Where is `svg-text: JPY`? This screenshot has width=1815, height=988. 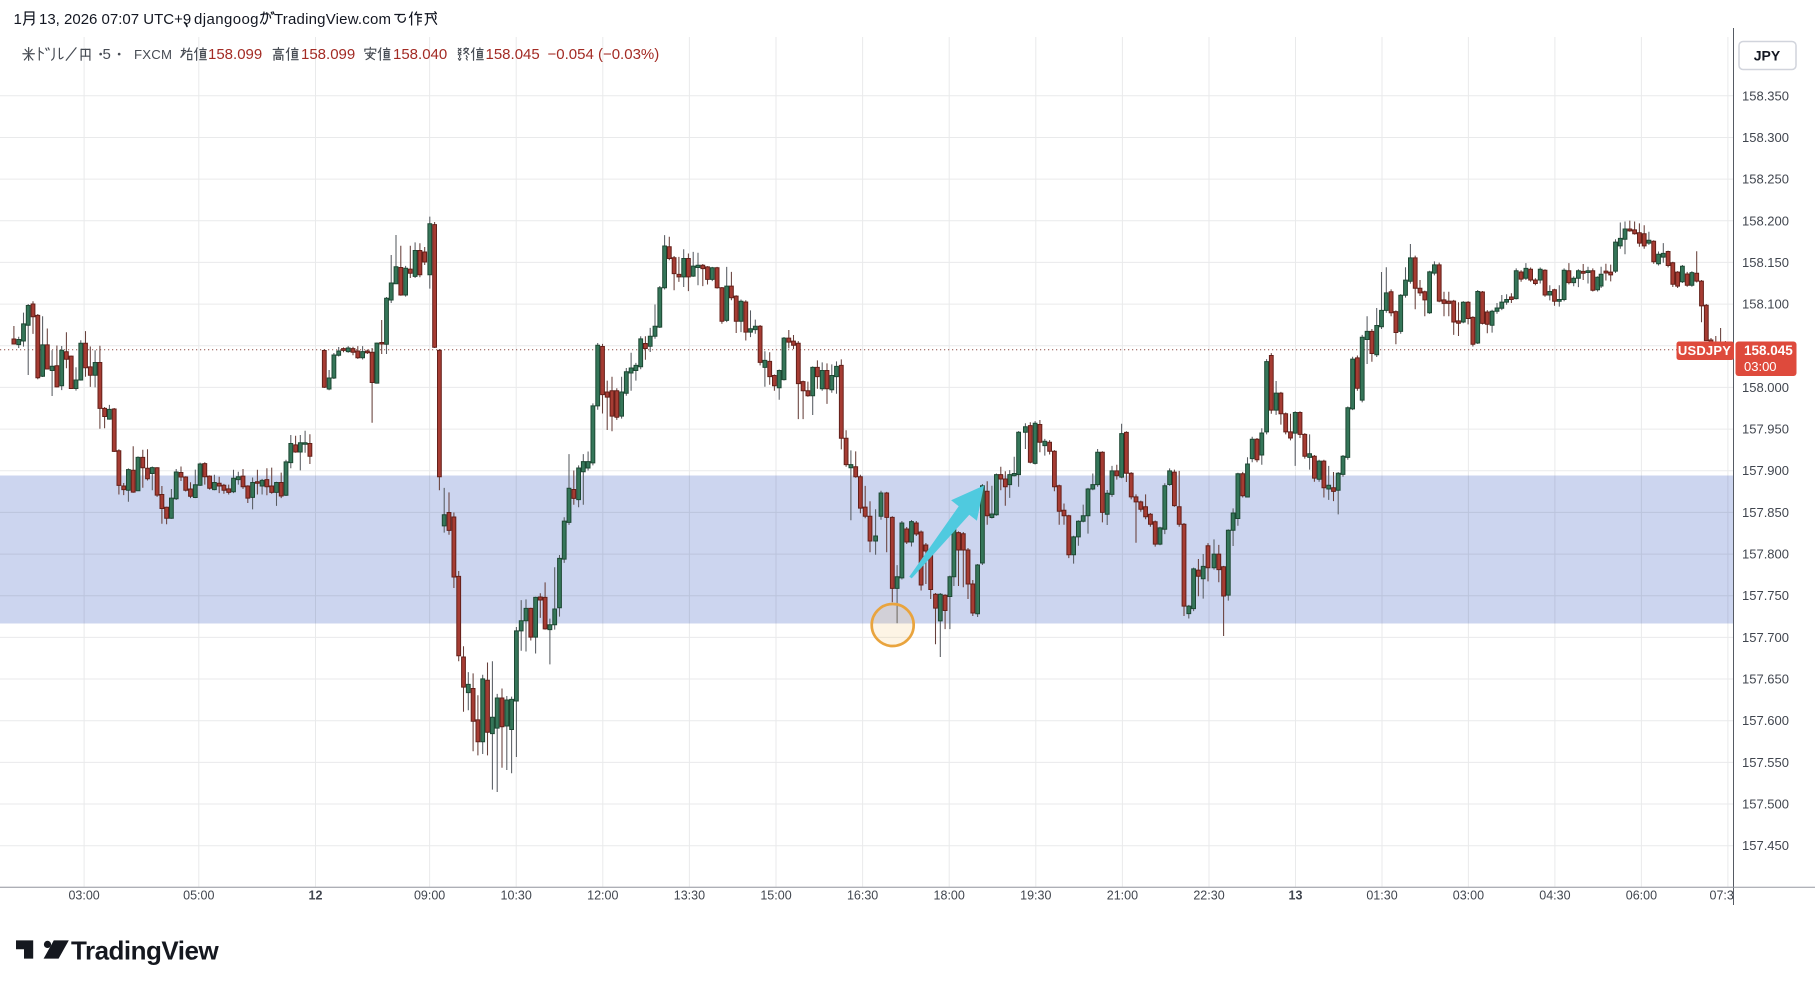 svg-text: JPY is located at coordinates (1767, 56).